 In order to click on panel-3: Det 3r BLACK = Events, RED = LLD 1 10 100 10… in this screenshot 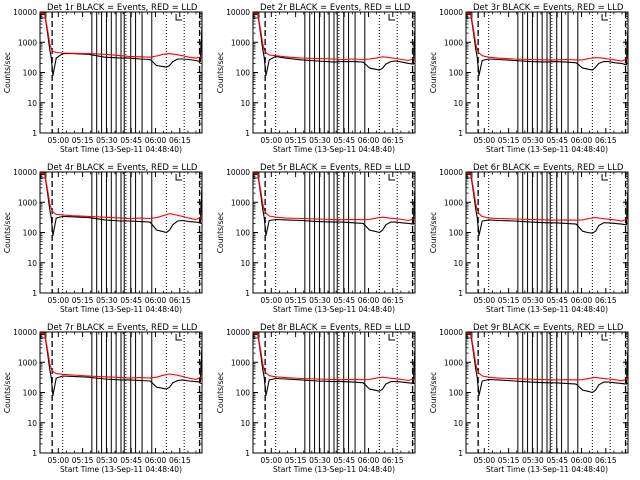, I will do `click(529, 78)`.